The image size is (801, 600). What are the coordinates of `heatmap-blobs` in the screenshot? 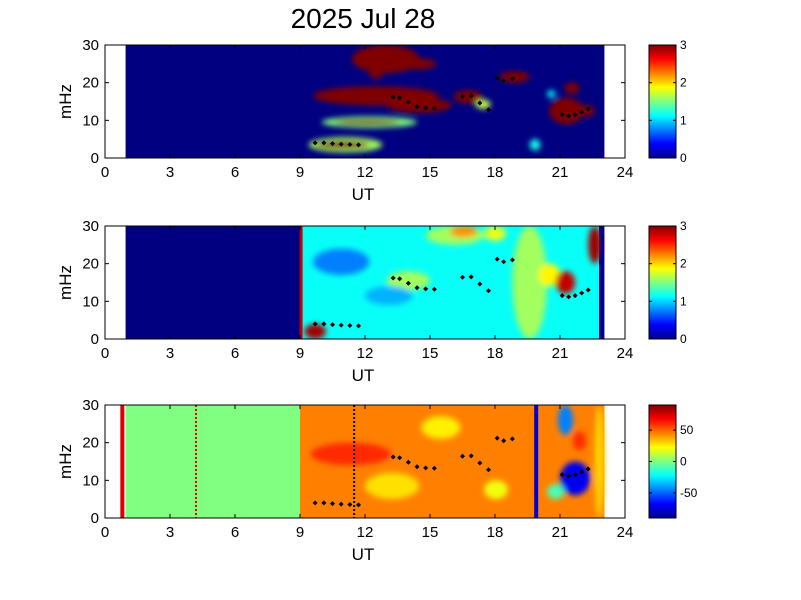 It's located at (457, 461).